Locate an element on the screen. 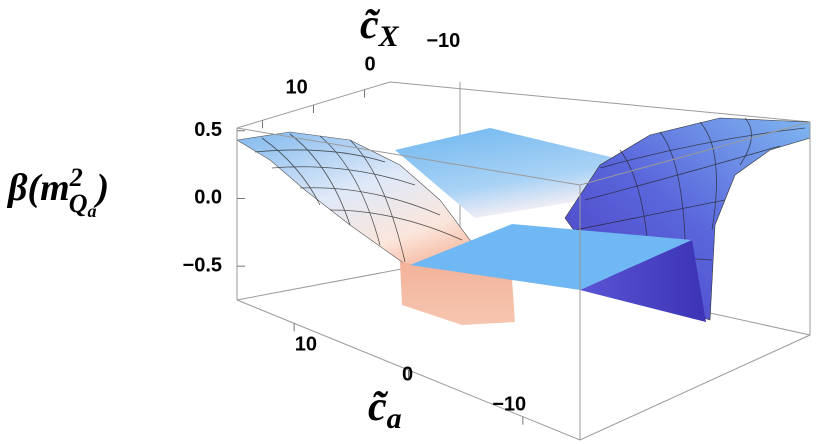 The image size is (830, 444). y-tick-label: 10 is located at coordinates (306, 344).